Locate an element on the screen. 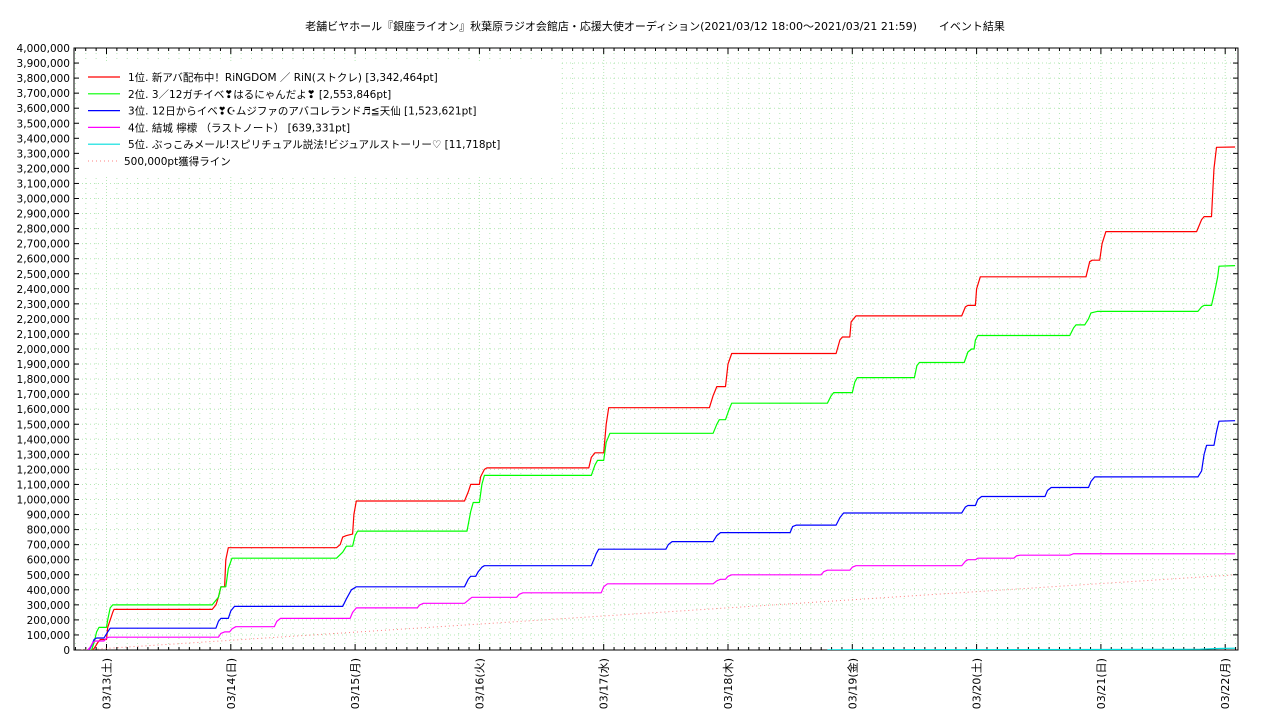  y-tick-label: 100,000 is located at coordinates (48, 636).